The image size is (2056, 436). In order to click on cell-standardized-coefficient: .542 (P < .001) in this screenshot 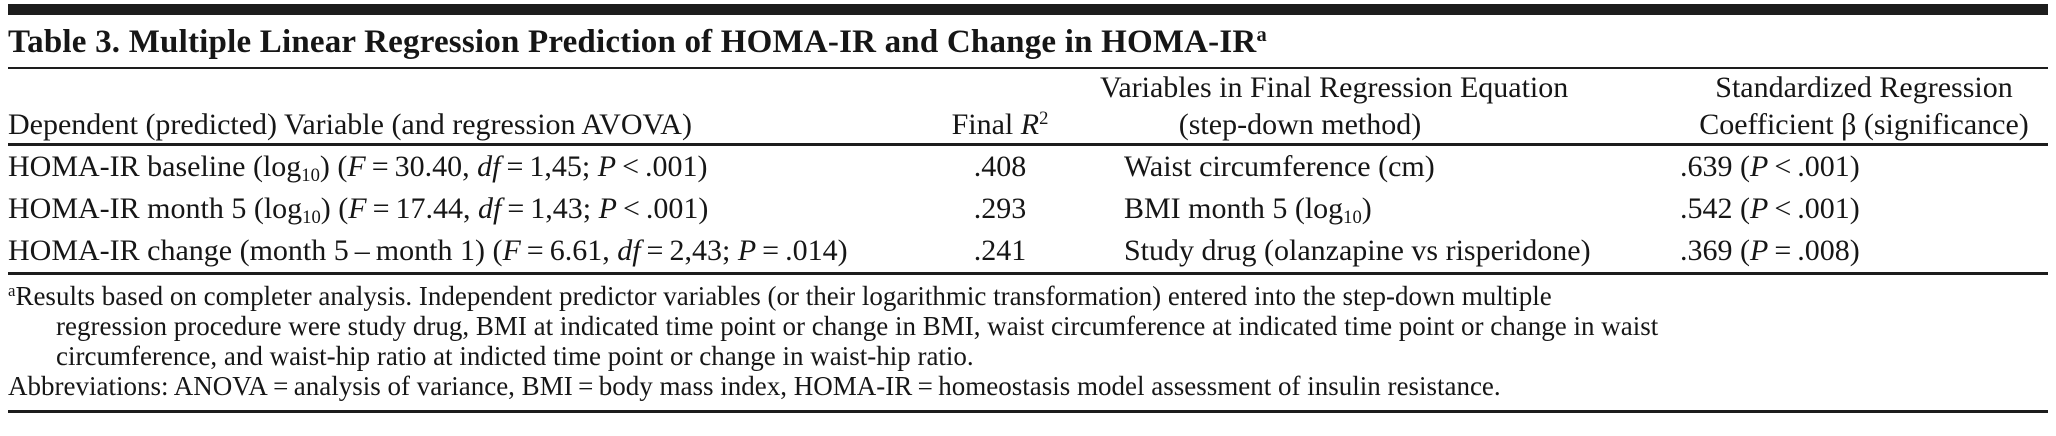, I will do `click(1770, 208)`.